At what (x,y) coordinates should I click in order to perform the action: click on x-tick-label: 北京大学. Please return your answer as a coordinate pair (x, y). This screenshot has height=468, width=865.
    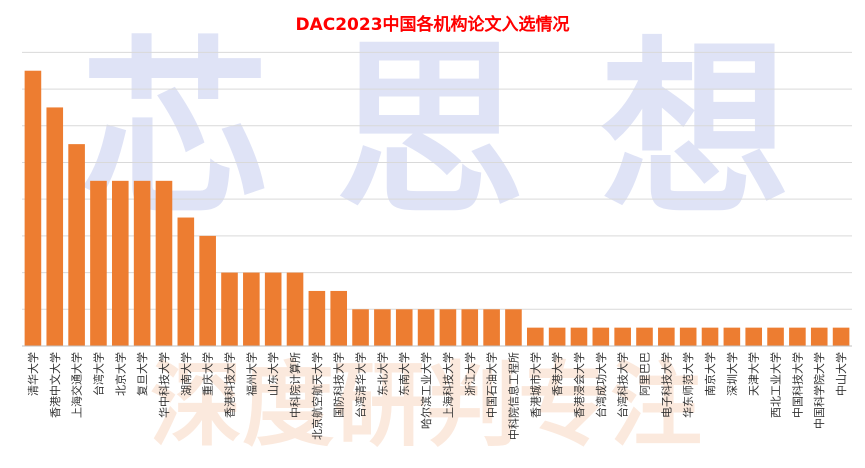
    Looking at the image, I should click on (120, 374).